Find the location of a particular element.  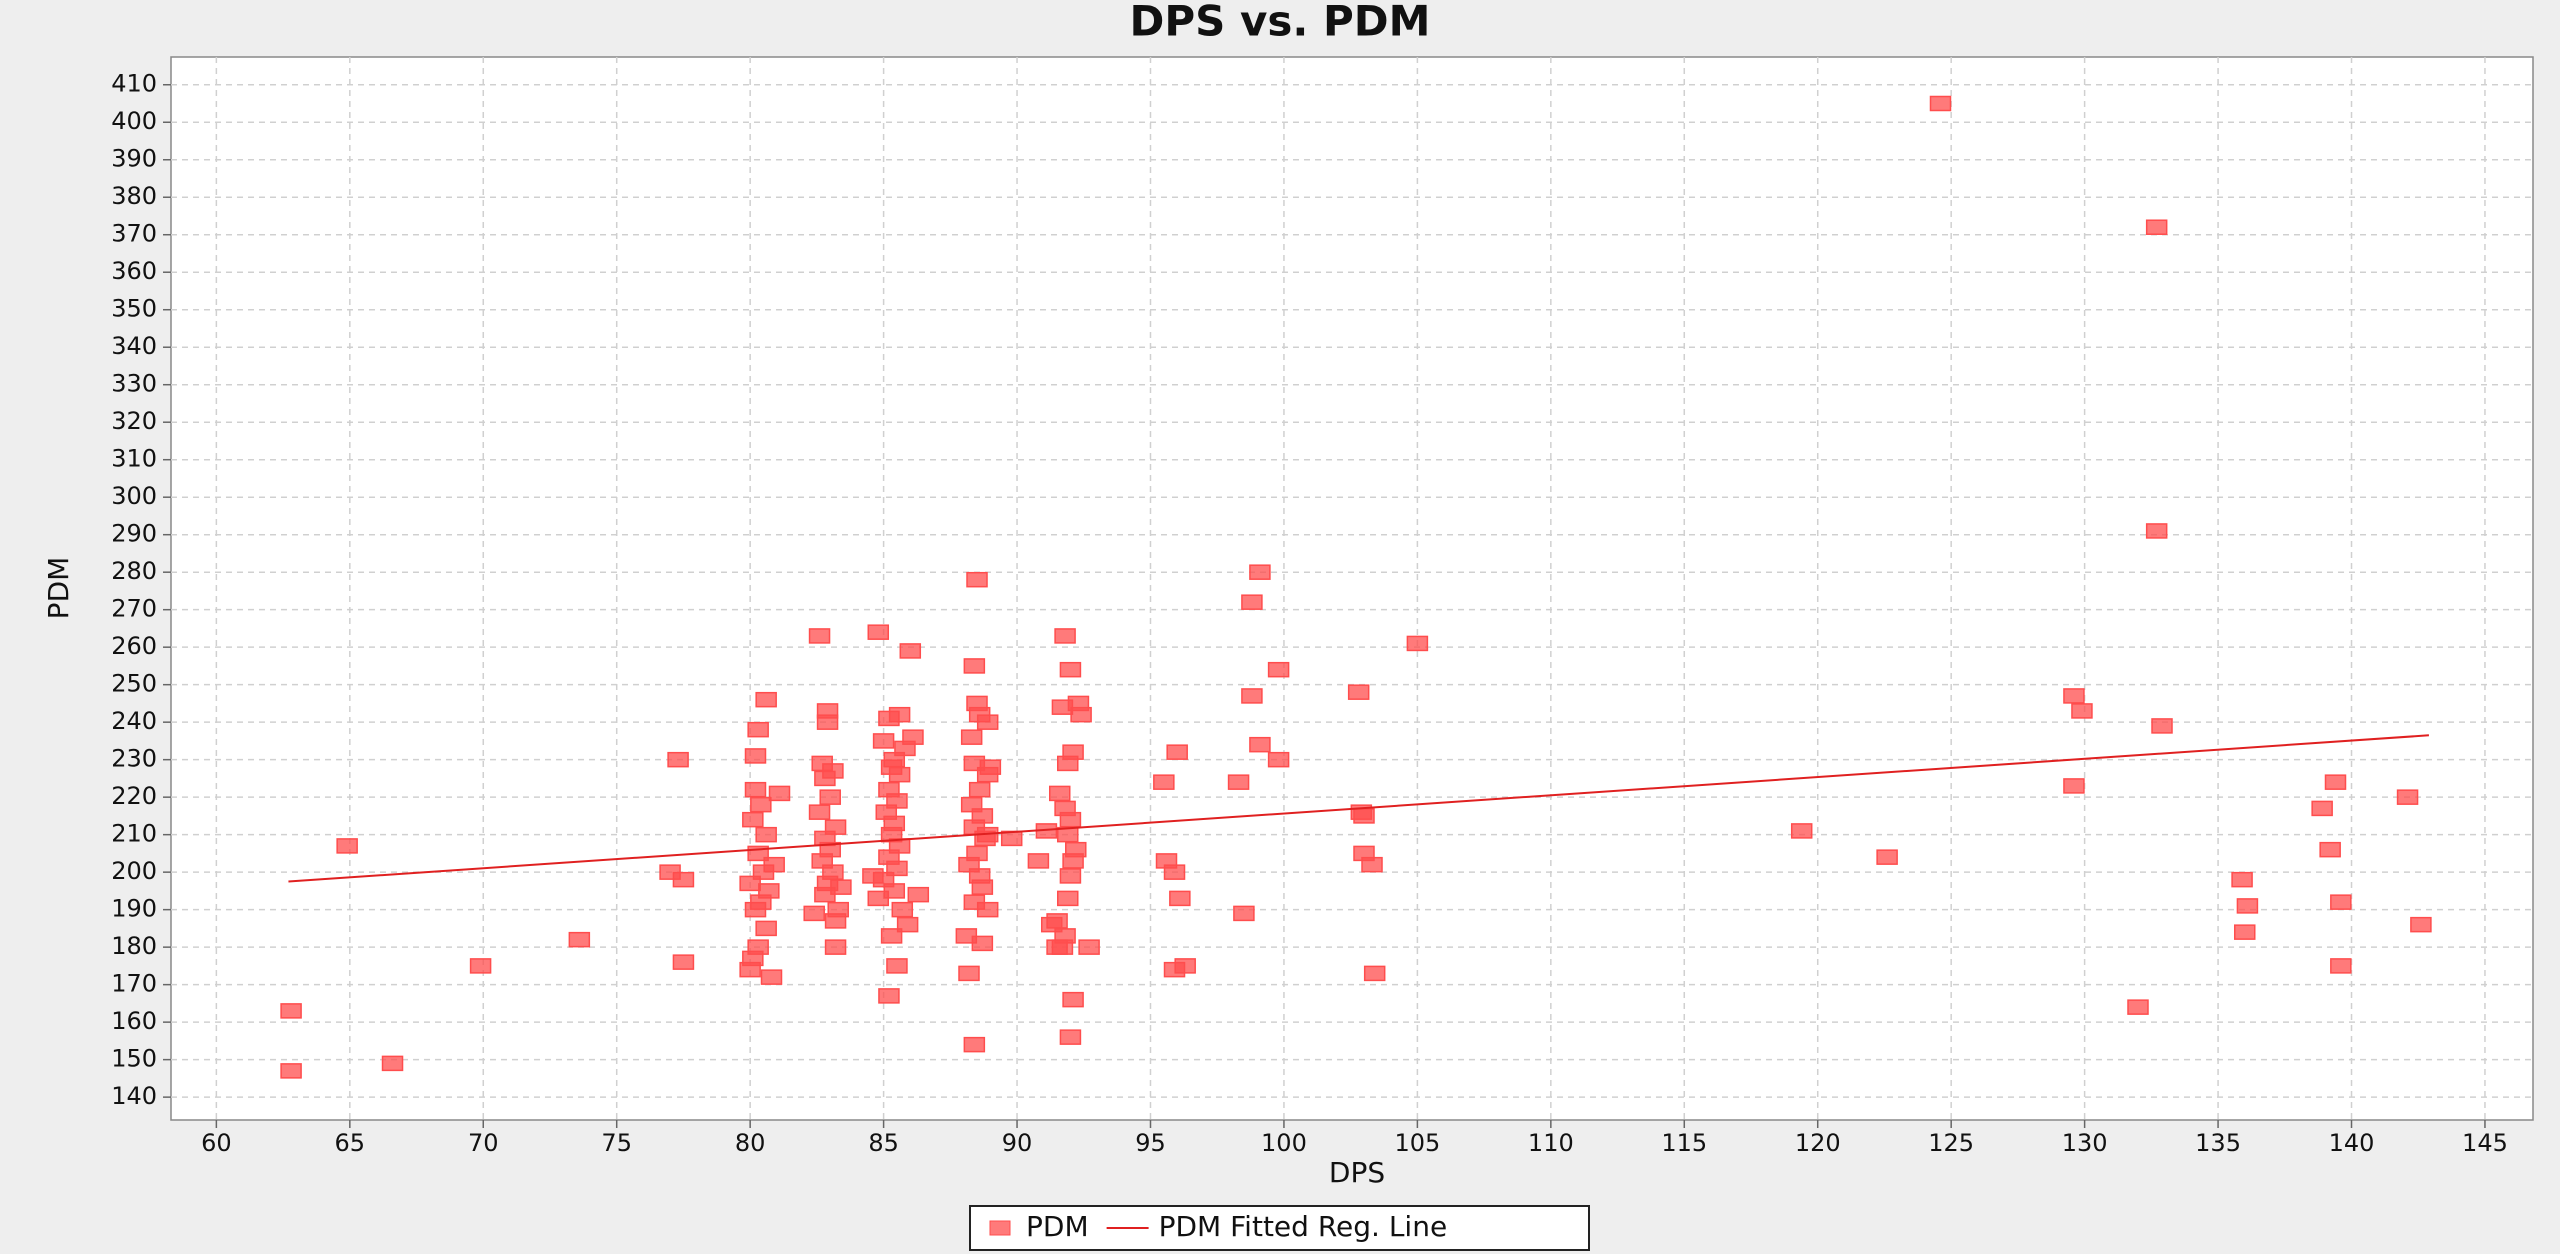

y-tick-label: 240 is located at coordinates (134, 721).